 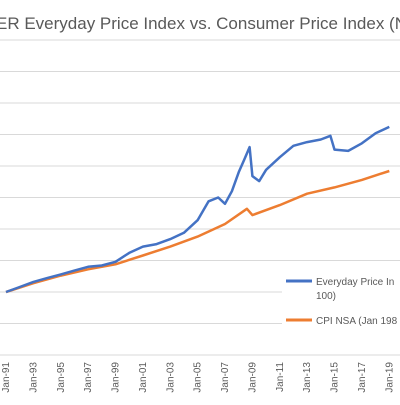 I want to click on x-tick-label: Jan-13, so click(x=307, y=377).